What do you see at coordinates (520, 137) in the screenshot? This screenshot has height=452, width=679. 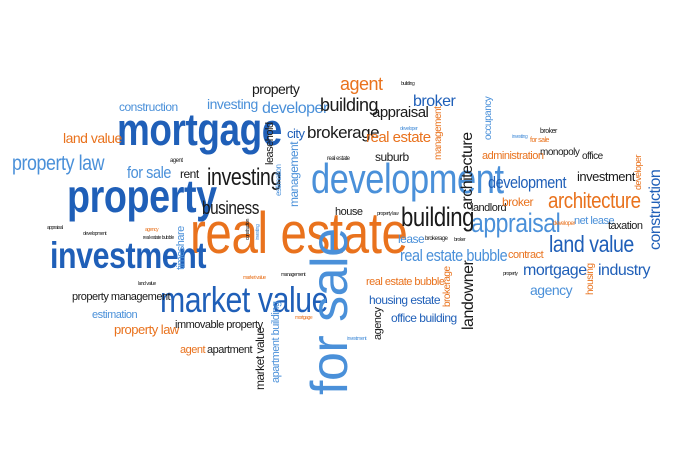 I see `word-investing-tiny: investing` at bounding box center [520, 137].